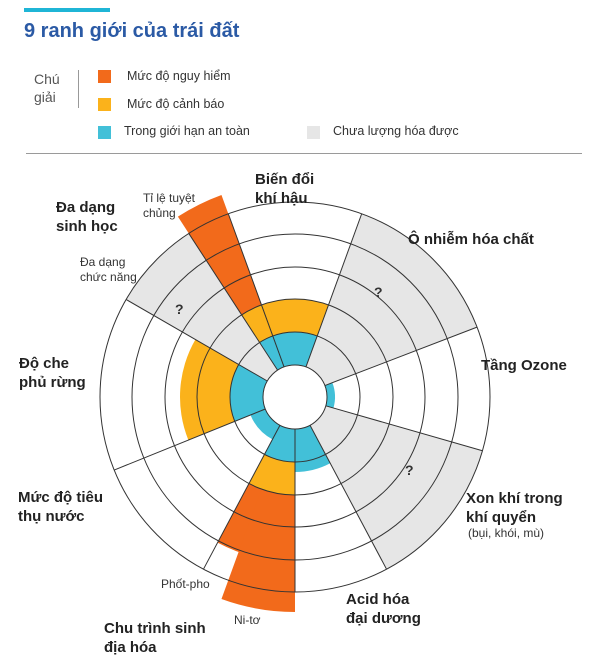 This screenshot has width=605, height=668. I want to click on sector-nitrogen-danger, so click(258, 550).